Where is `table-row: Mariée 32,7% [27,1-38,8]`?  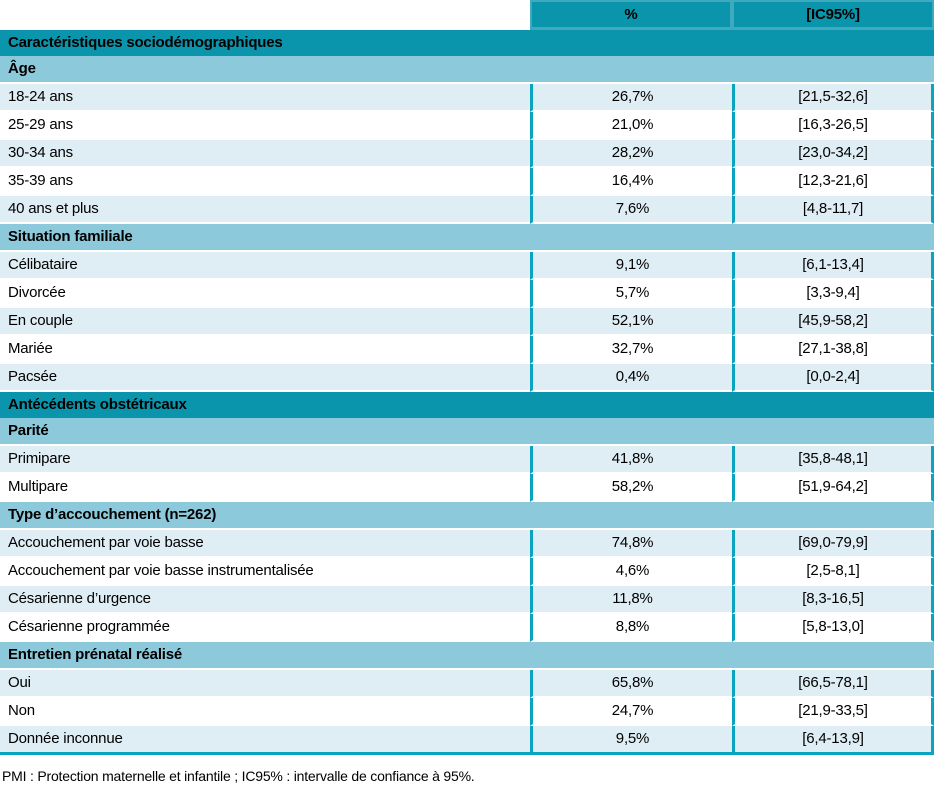
table-row: Mariée 32,7% [27,1-38,8] is located at coordinates (467, 350).